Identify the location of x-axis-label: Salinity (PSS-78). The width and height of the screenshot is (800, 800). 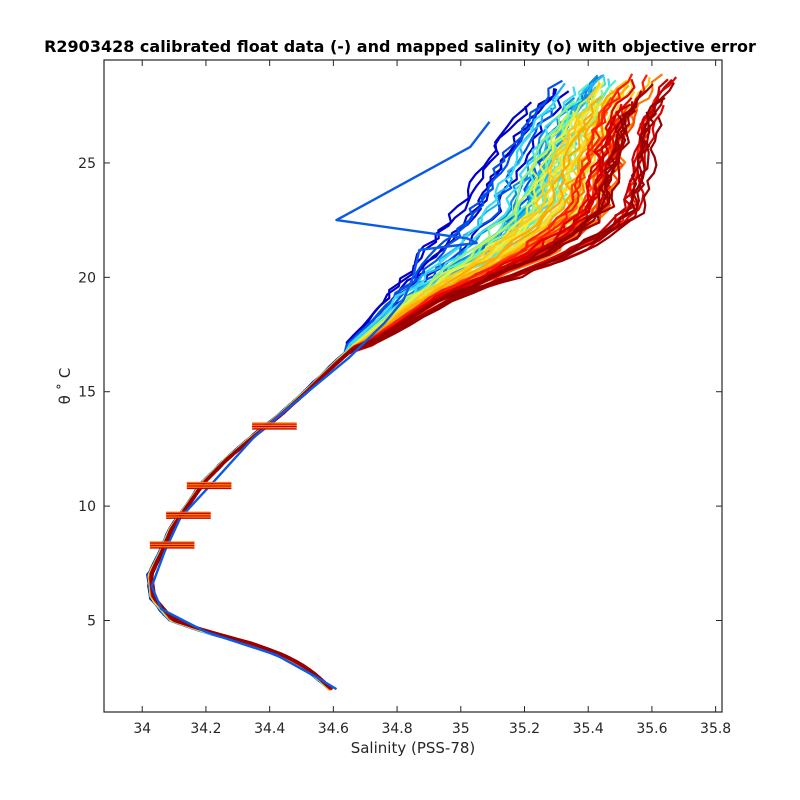
(413, 748).